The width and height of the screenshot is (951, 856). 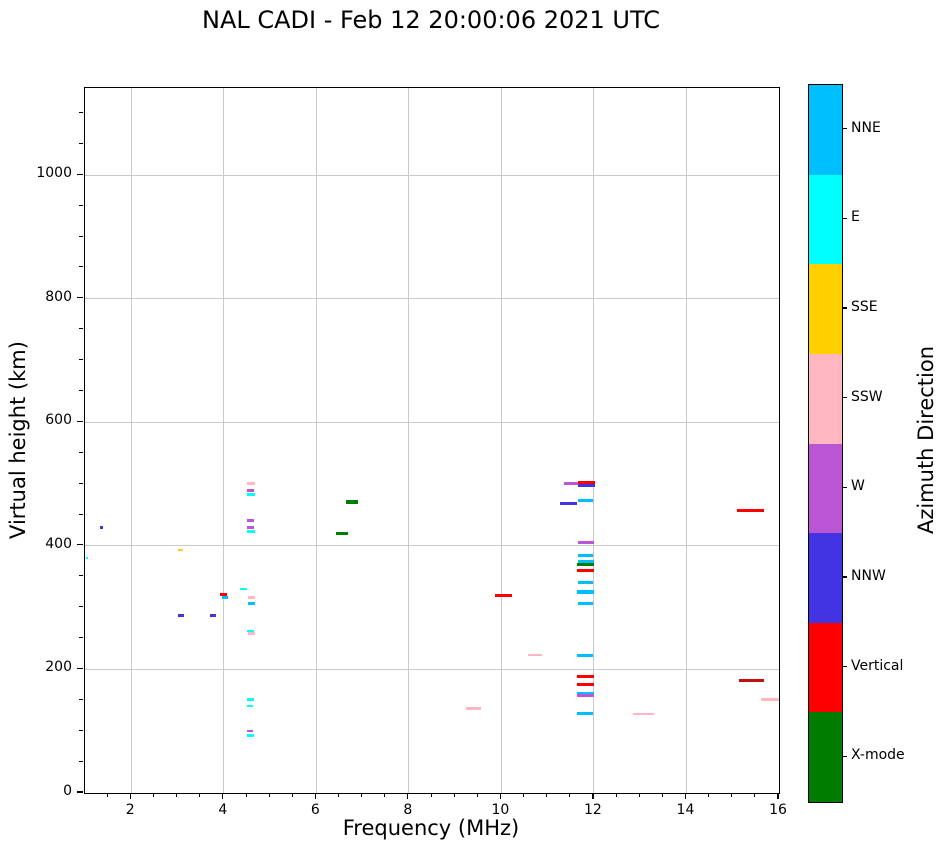 I want to click on x-minor-tick-12.5, so click(x=616, y=795).